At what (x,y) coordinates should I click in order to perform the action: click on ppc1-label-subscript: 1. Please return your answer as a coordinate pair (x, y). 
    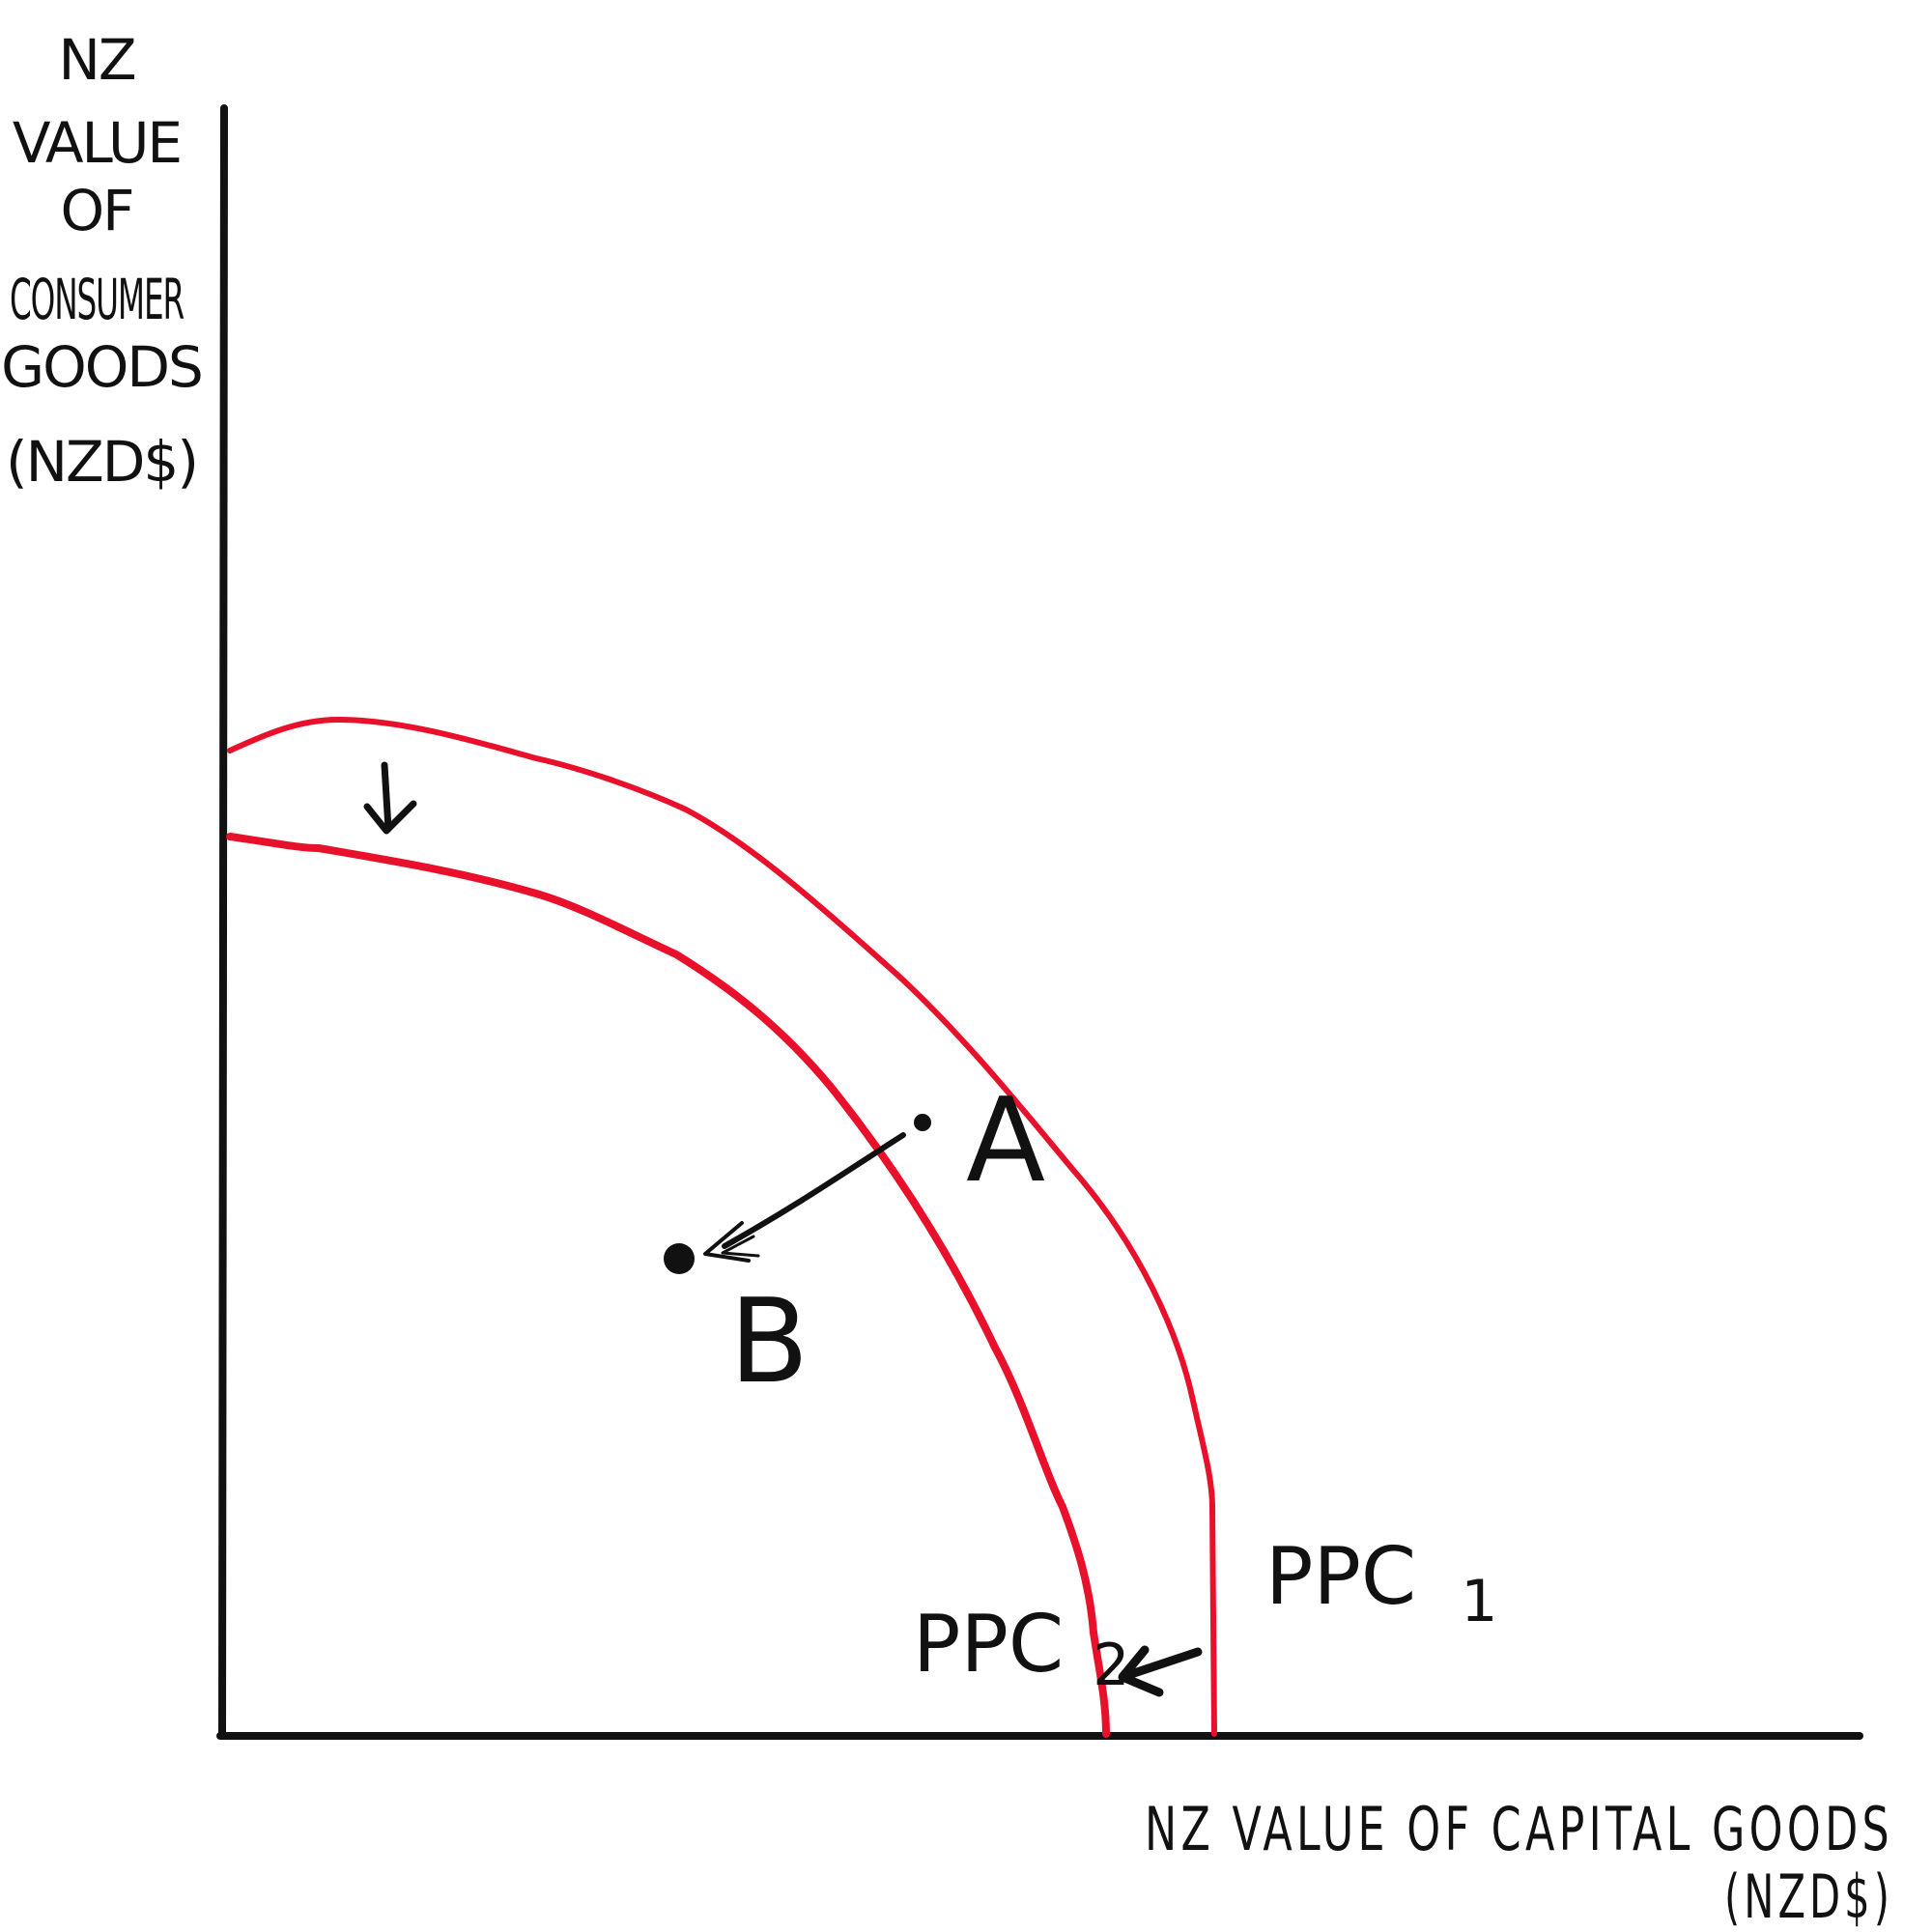
    Looking at the image, I should click on (1479, 1601).